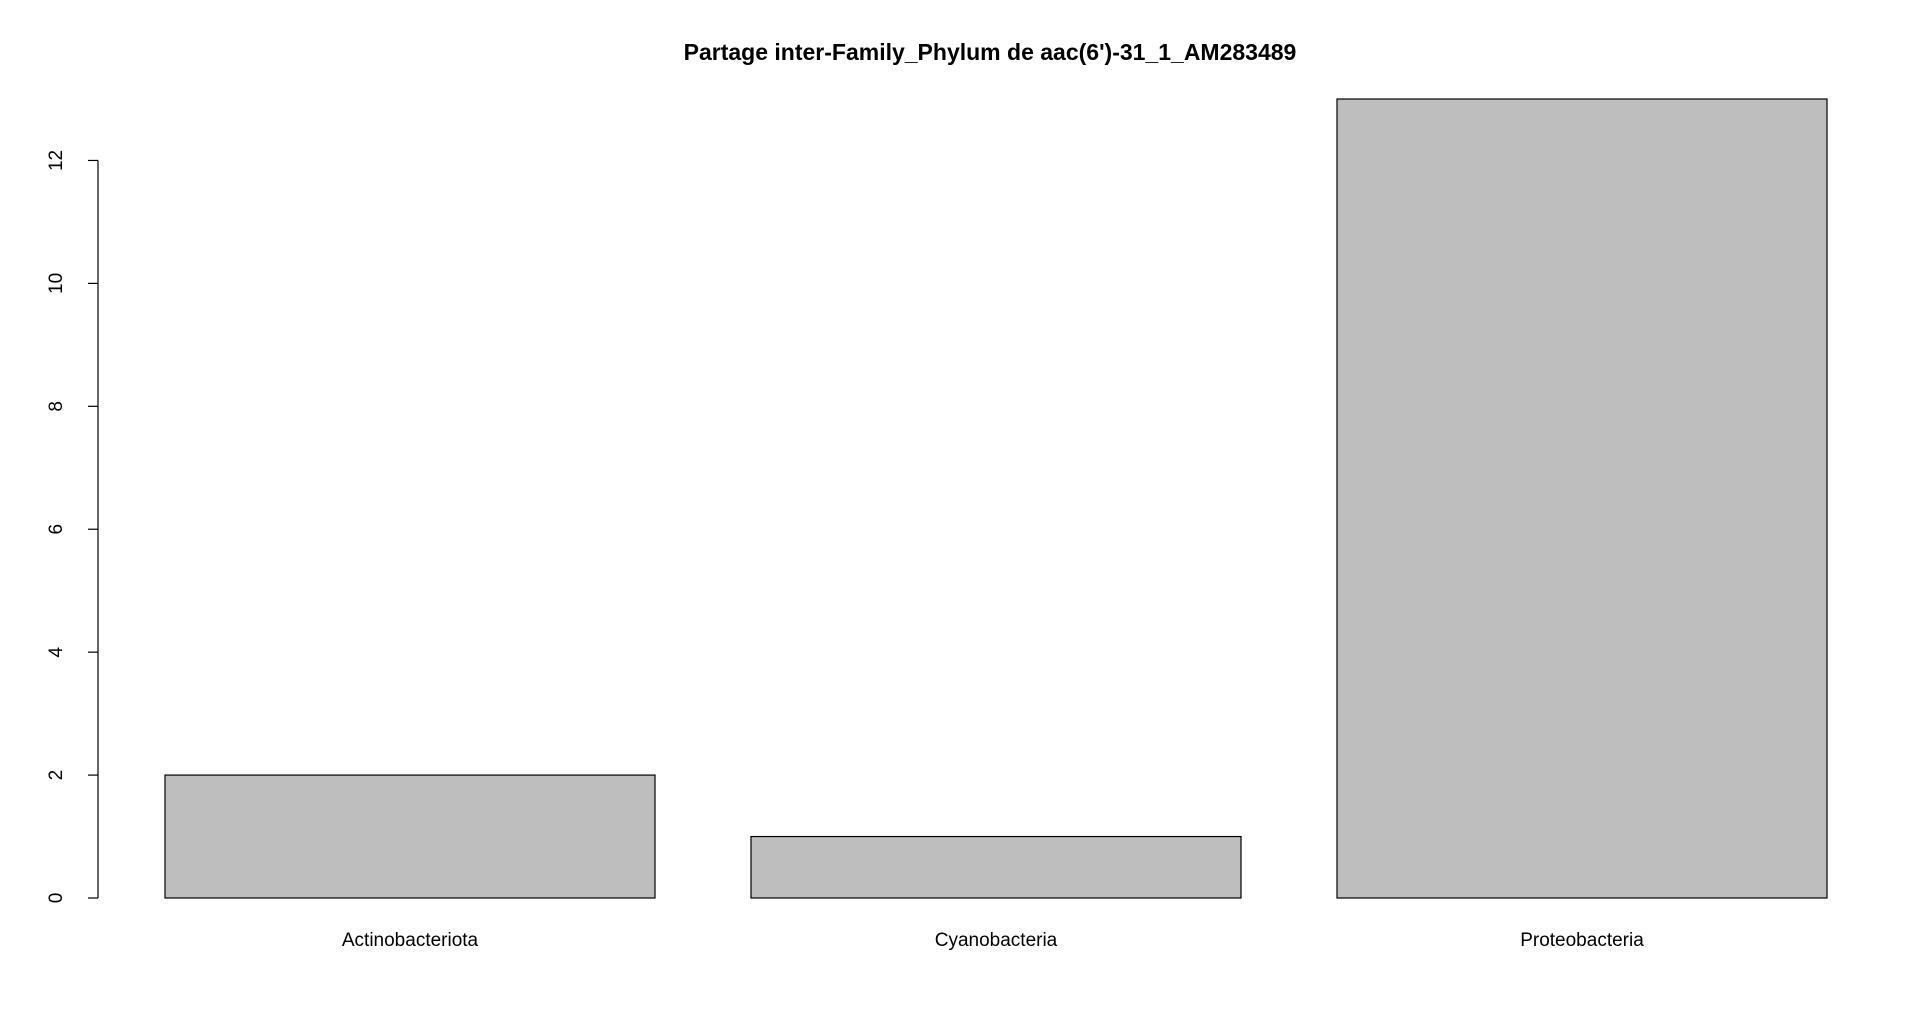 The image size is (1920, 1022). Describe the element at coordinates (410, 940) in the screenshot. I see `x-category-label: Actinobacteriota` at that location.